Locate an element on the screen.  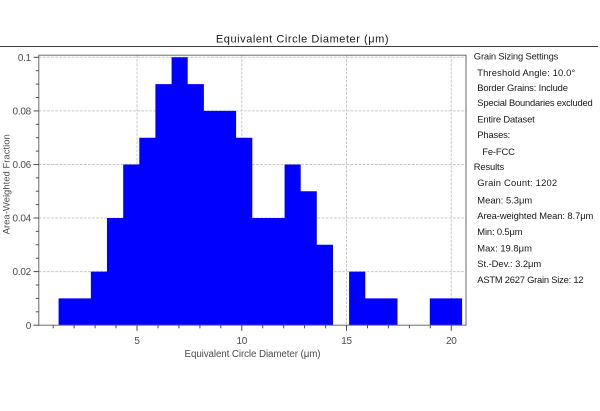
svg-text: 0.02 is located at coordinates (22, 272).